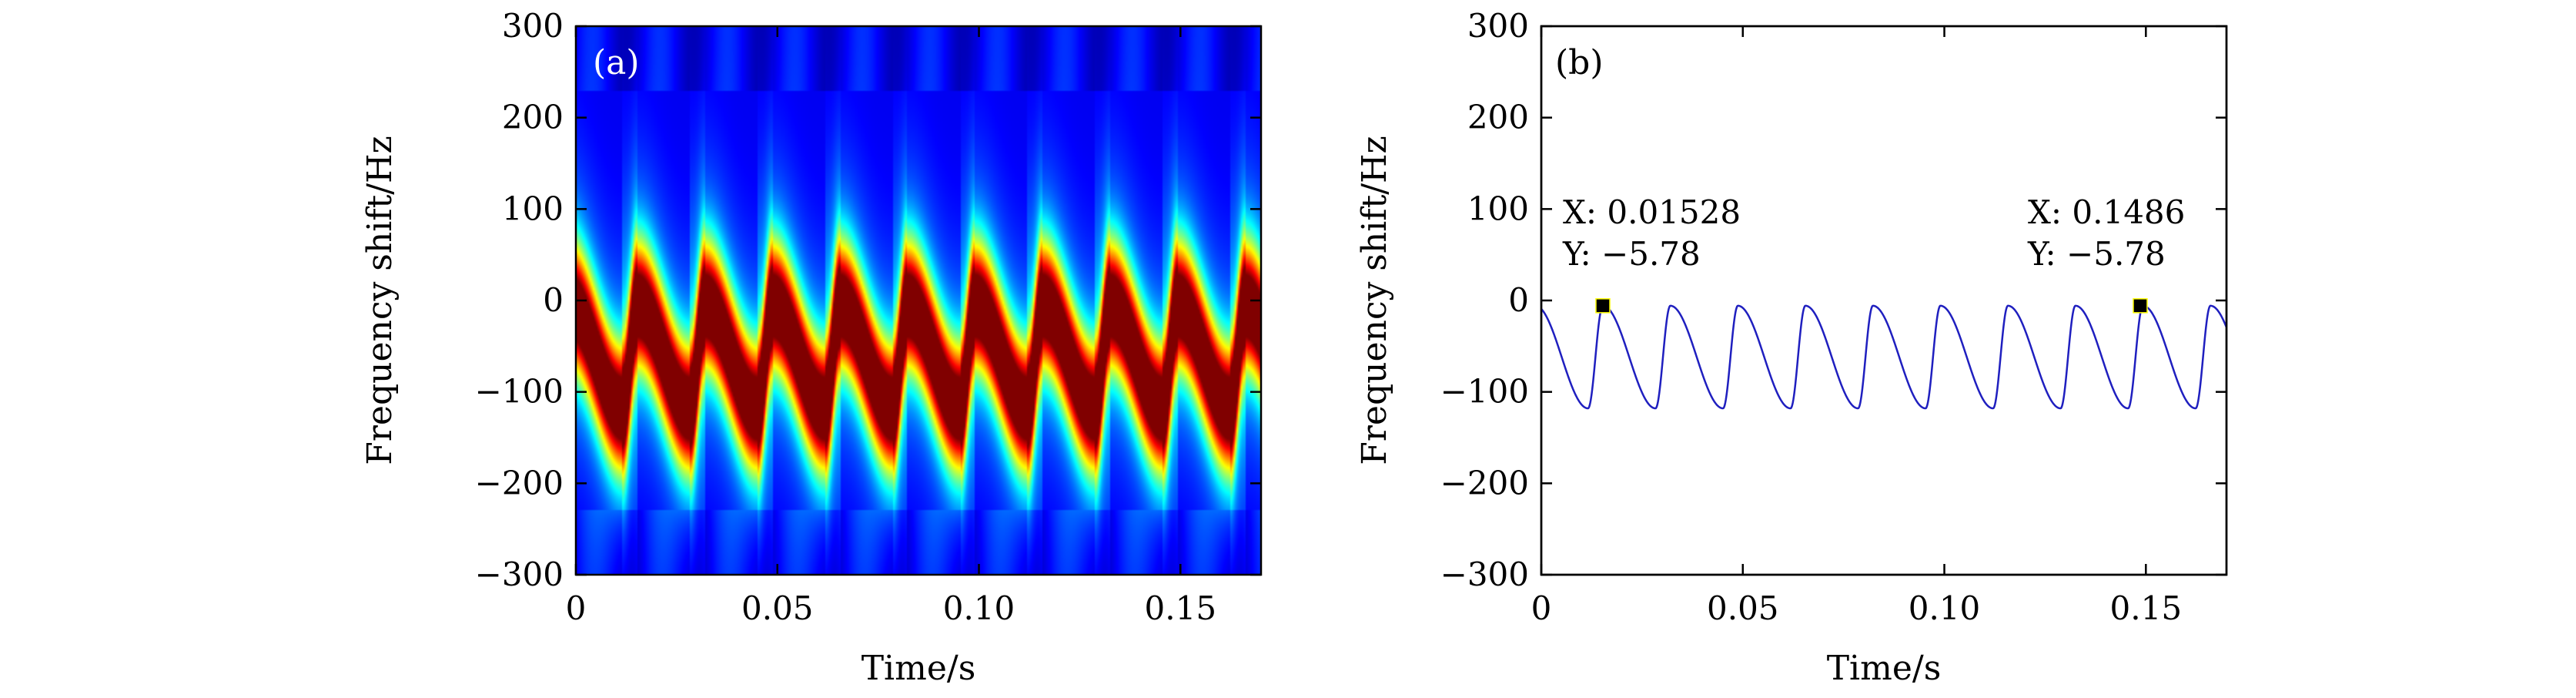 This screenshot has width=2576, height=698. What do you see at coordinates (380, 300) in the screenshot?
I see `y-axis-label-a: Frequency shift/Hz` at bounding box center [380, 300].